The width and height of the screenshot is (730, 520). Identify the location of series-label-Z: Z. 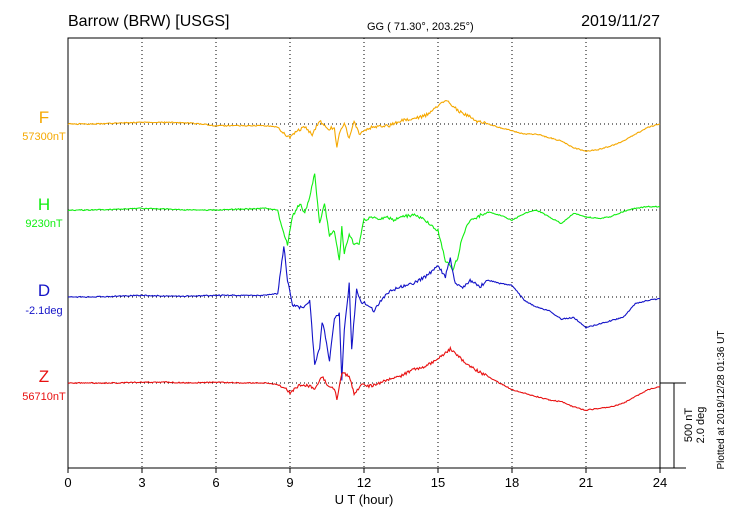
(44, 376).